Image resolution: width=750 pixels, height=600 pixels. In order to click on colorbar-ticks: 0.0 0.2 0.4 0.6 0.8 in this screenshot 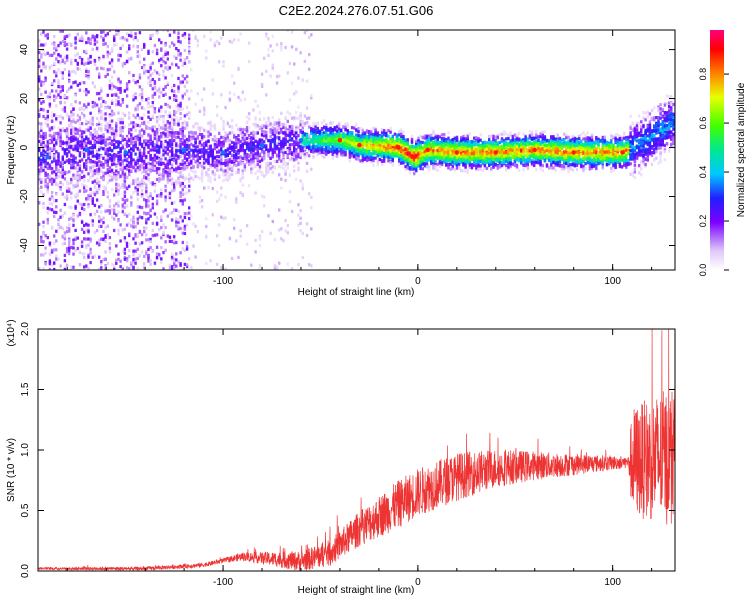, I will do `click(713, 172)`.